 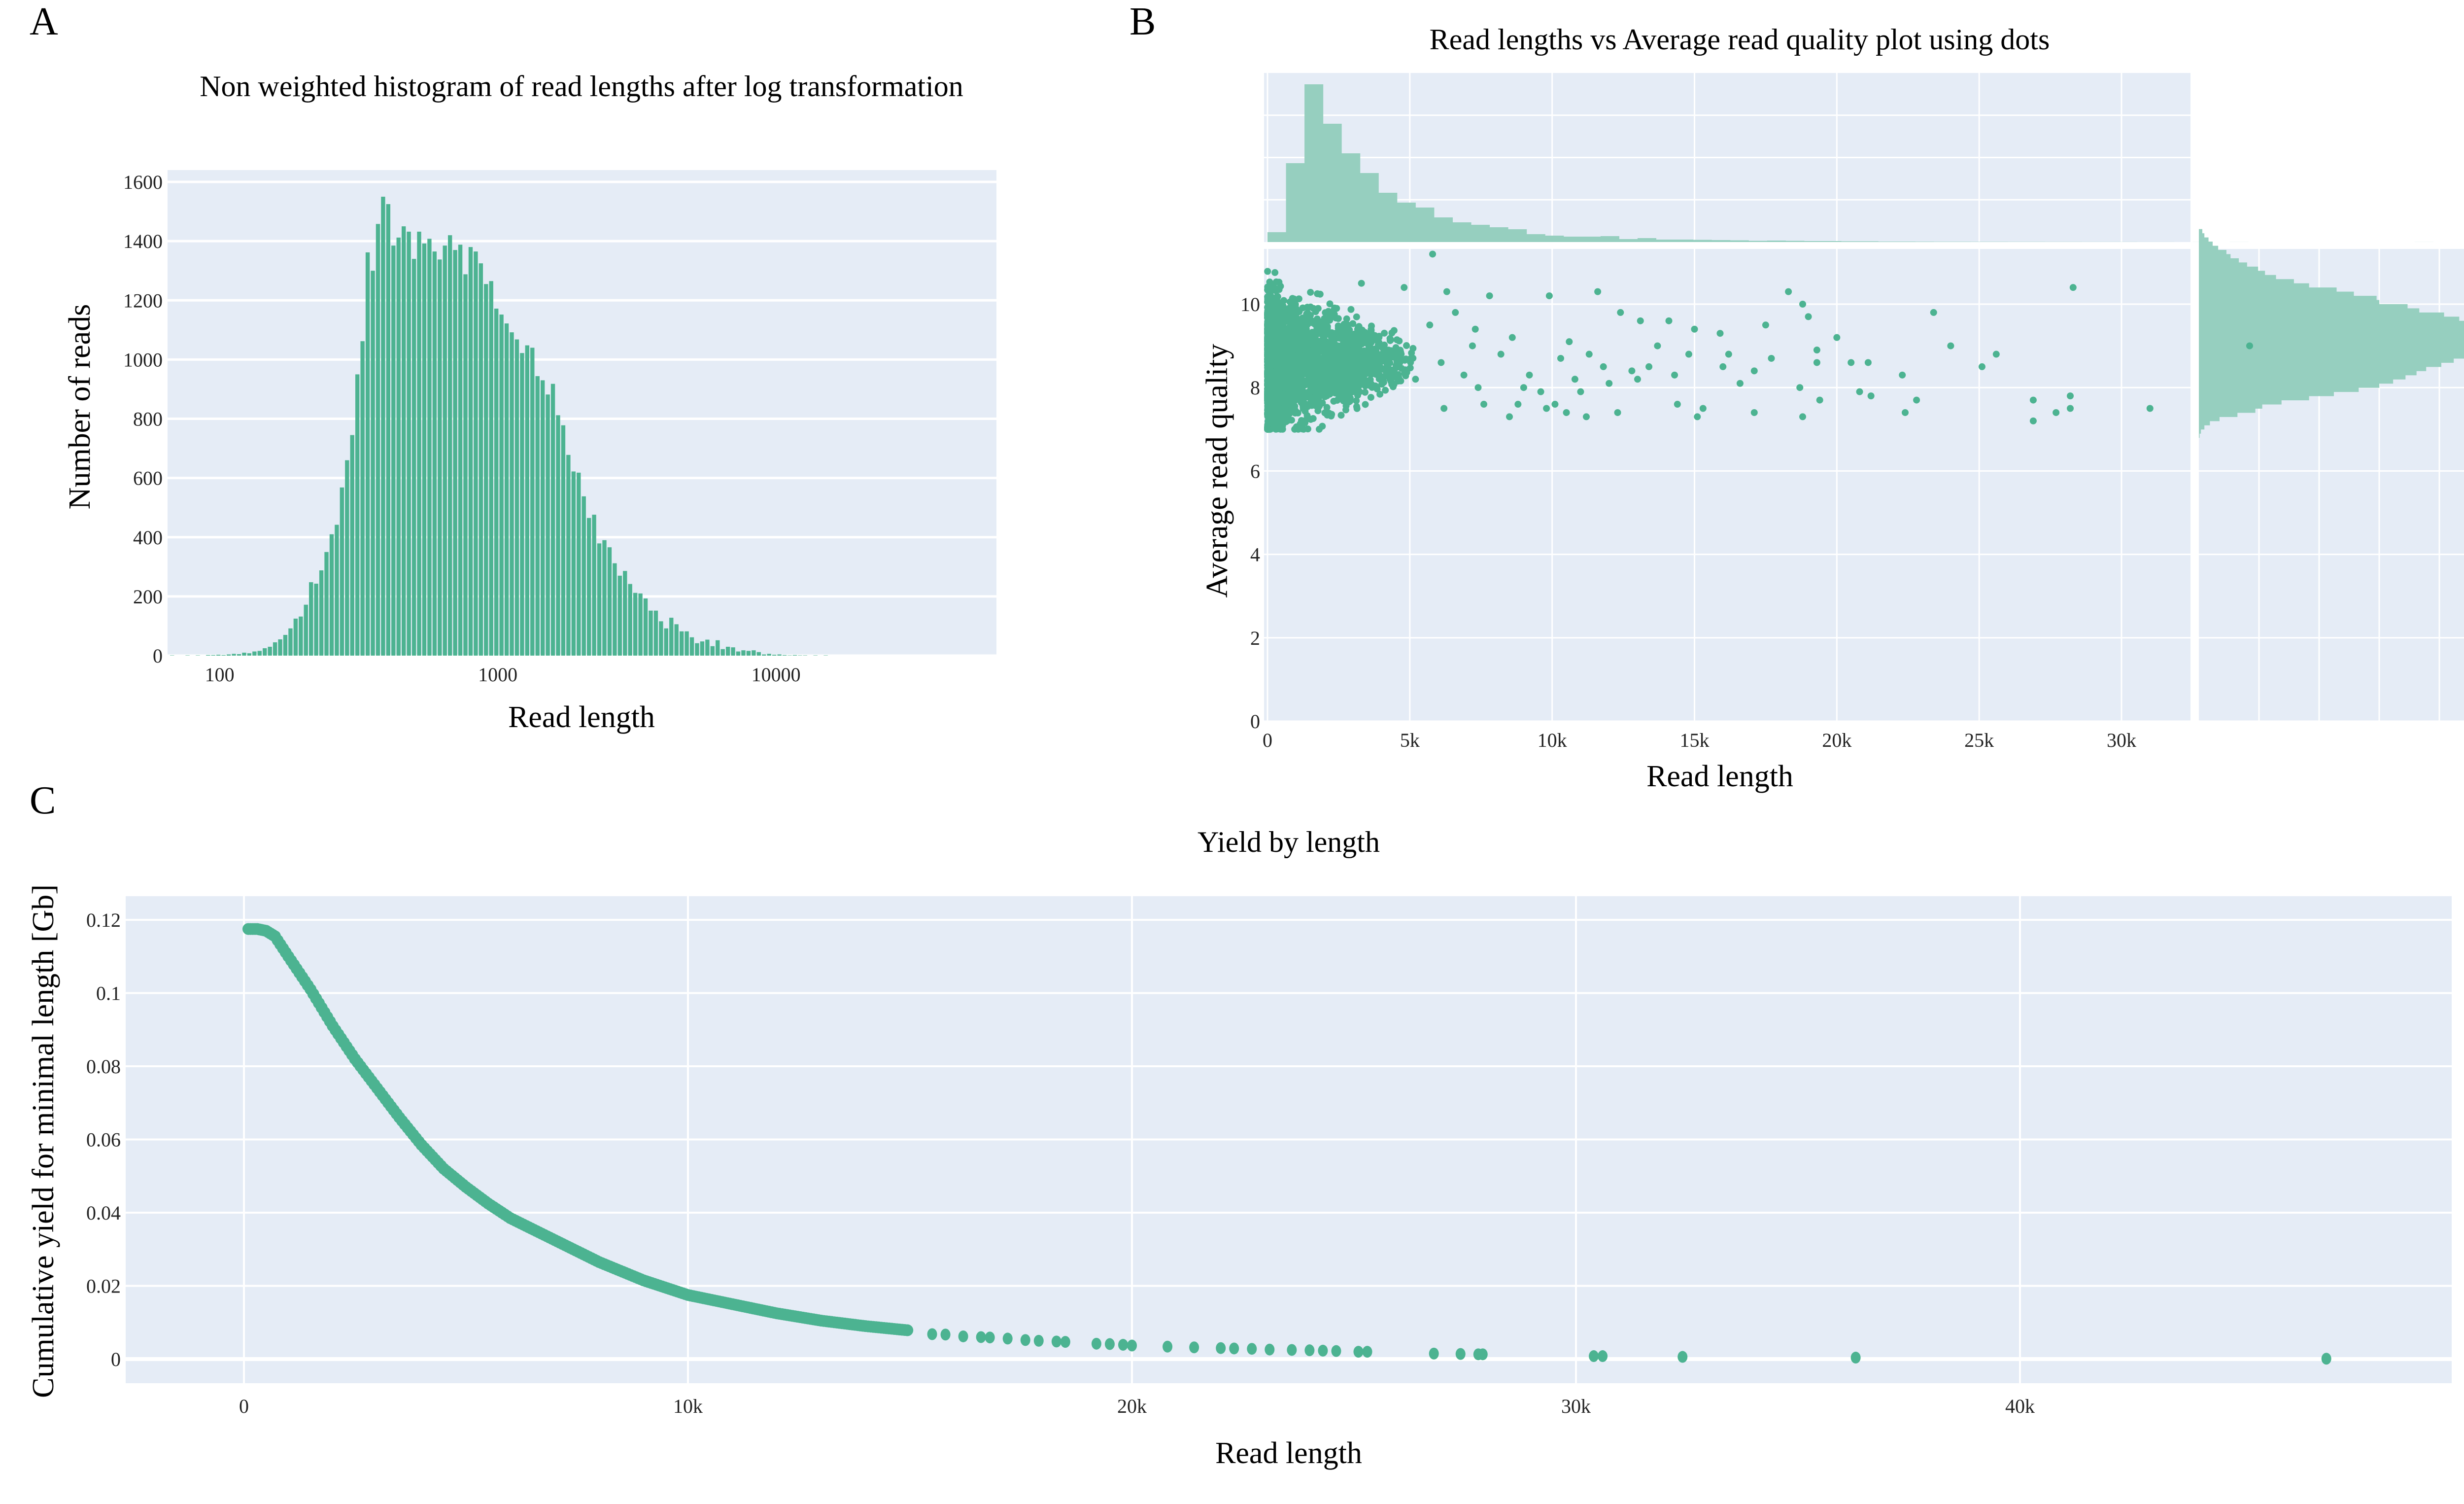 What do you see at coordinates (1727, 485) in the screenshot?
I see `panel-b-plot-area` at bounding box center [1727, 485].